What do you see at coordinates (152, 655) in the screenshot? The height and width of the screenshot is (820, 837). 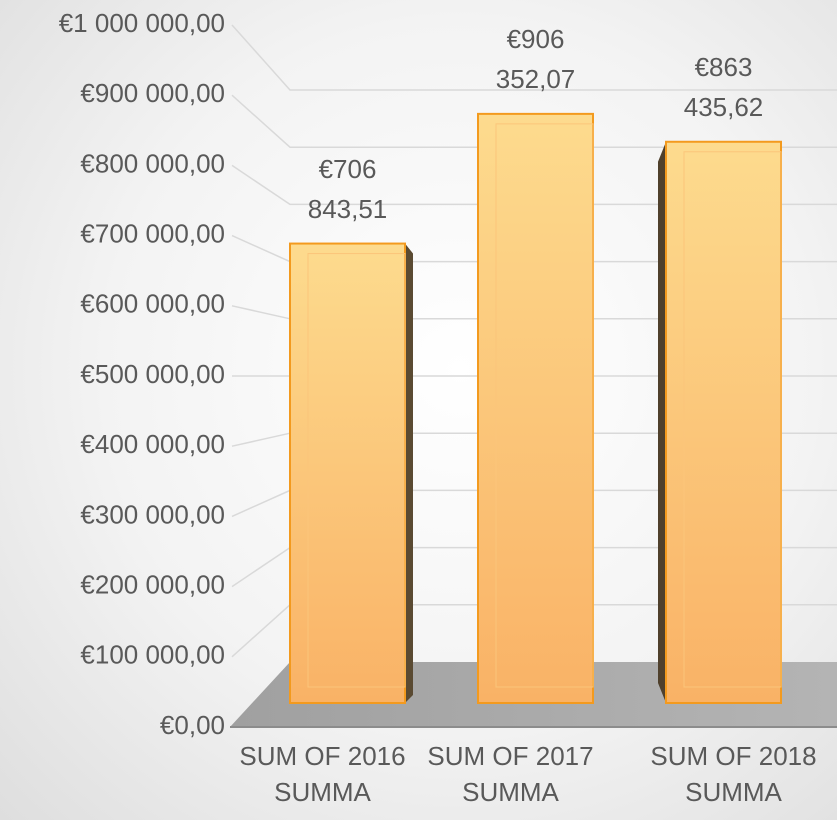 I see `y-tick-label: €100 000,00` at bounding box center [152, 655].